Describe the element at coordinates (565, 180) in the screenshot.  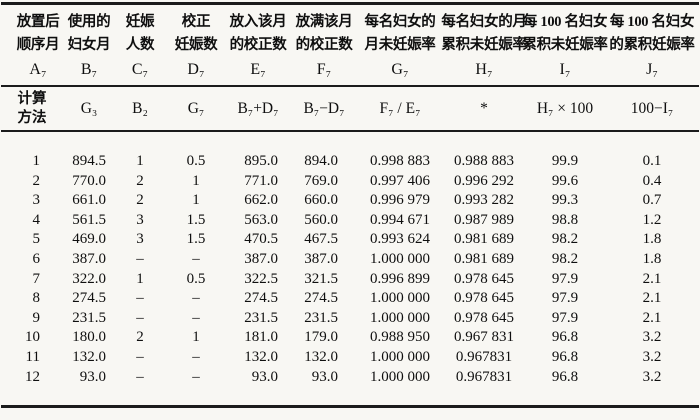
I see `table-cell: 99.6` at that location.